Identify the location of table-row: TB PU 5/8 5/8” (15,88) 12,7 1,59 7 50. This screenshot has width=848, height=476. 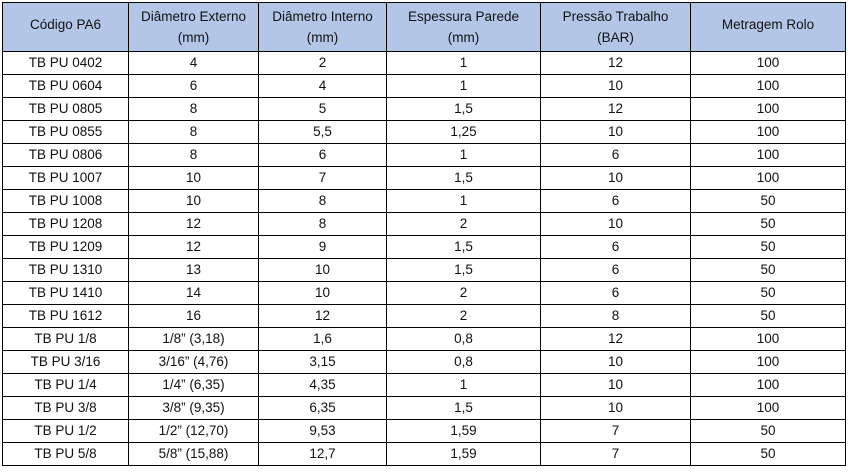
(424, 454).